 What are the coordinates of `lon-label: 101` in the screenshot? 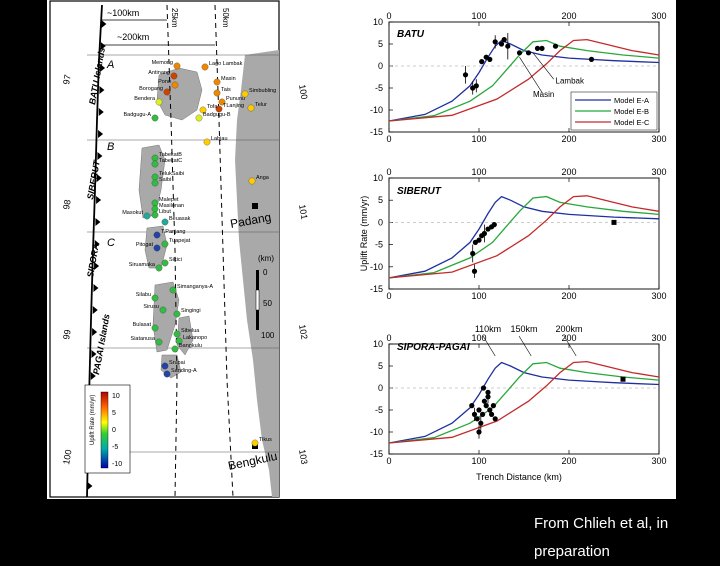 It's located at (303, 212).